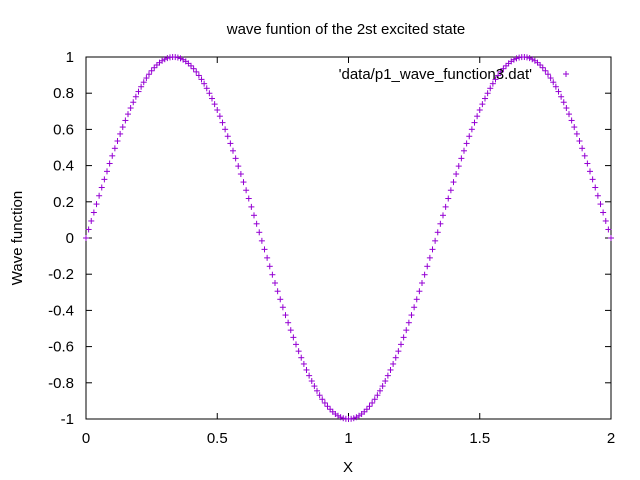  Describe the element at coordinates (611, 438) in the screenshot. I see `x-tick-label: 2` at that location.